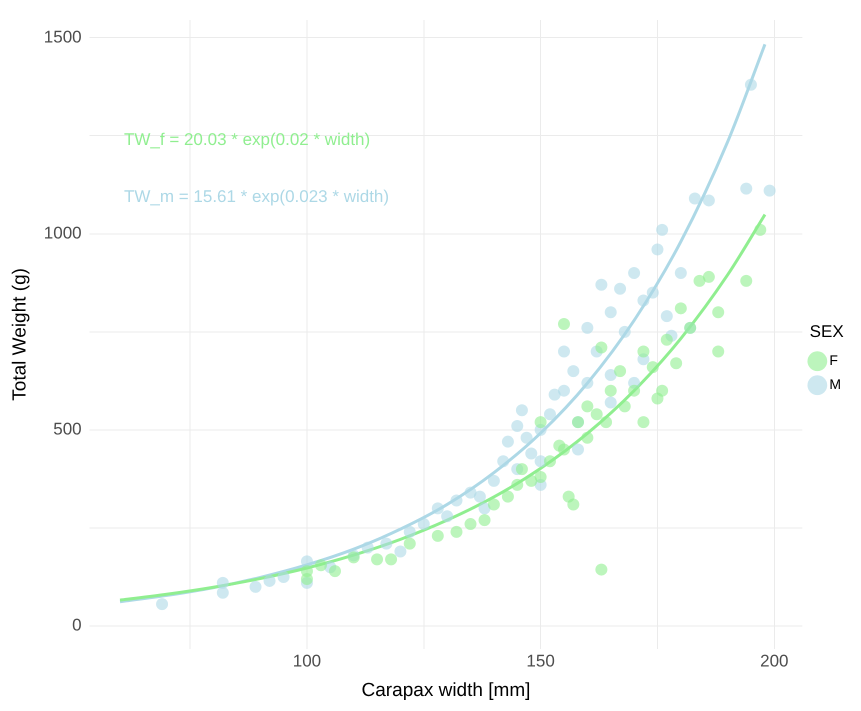 The height and width of the screenshot is (711, 861). What do you see at coordinates (307, 661) in the screenshot?
I see `x-tick-label: 100` at bounding box center [307, 661].